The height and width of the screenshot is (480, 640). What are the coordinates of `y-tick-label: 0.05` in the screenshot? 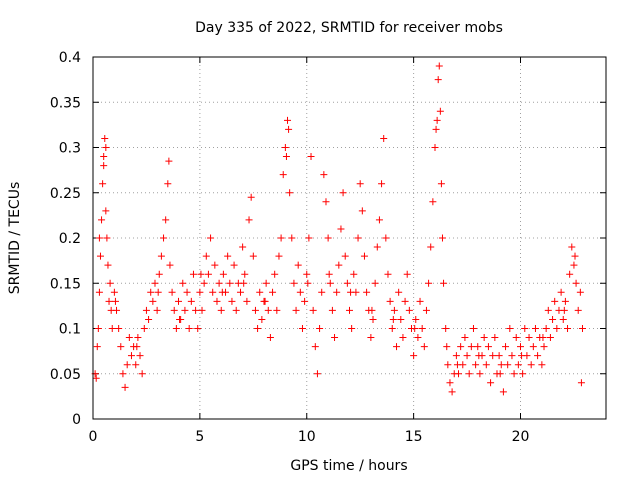 It's located at (65, 375).